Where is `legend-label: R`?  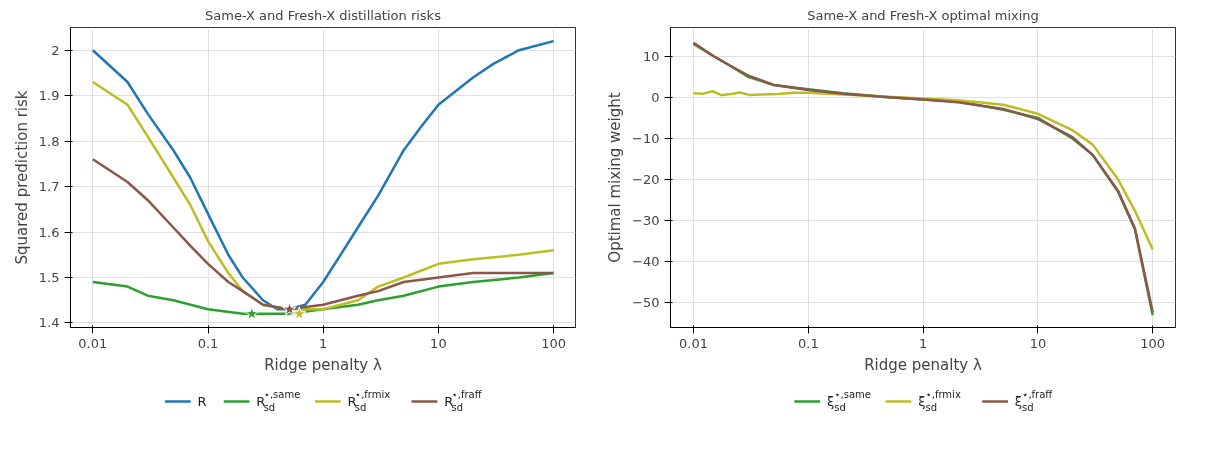 legend-label: R is located at coordinates (202, 401).